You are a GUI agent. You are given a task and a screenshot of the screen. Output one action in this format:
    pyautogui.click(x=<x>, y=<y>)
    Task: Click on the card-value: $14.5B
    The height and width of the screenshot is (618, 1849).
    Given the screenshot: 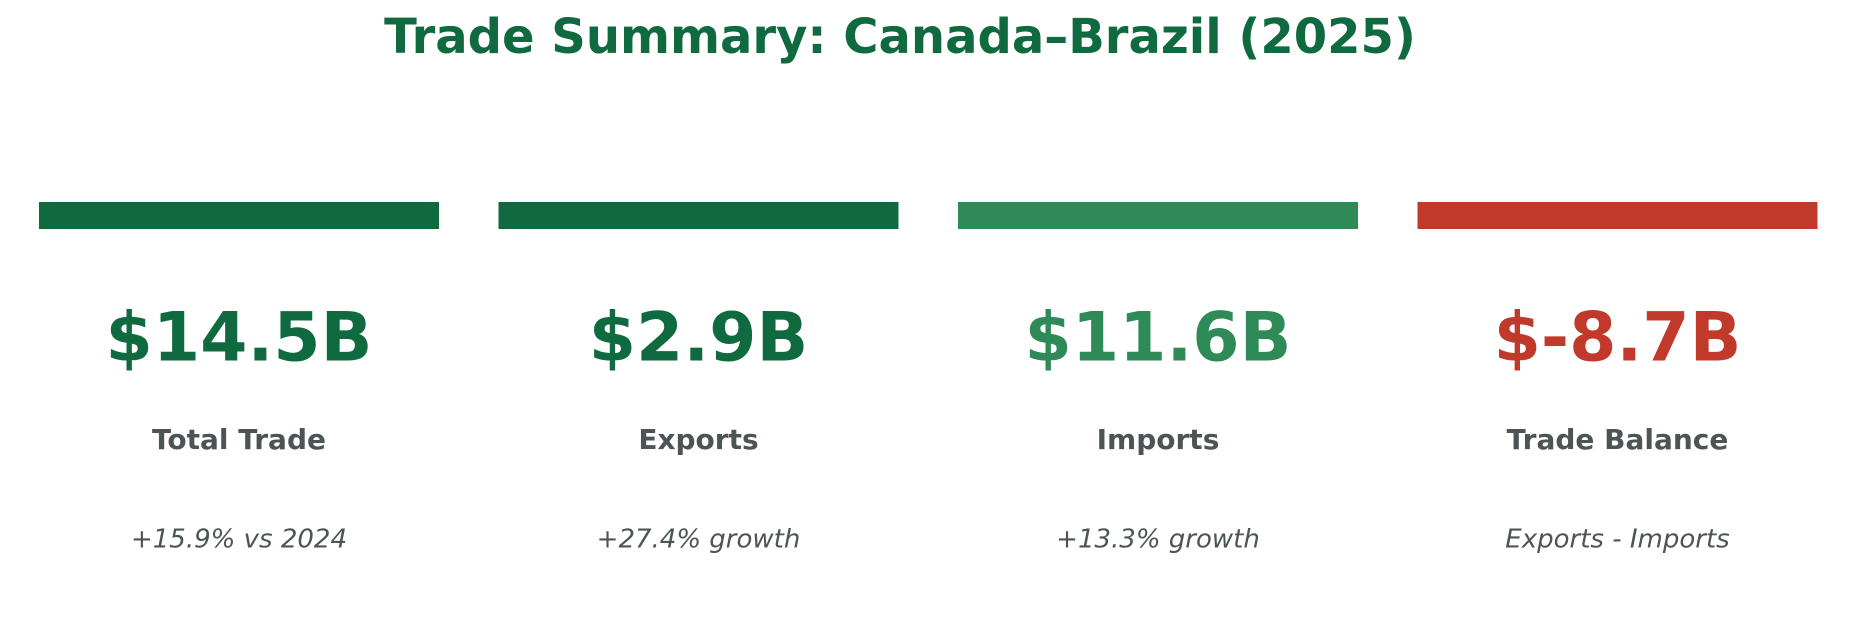 What is the action you would take?
    pyautogui.click(x=239, y=338)
    